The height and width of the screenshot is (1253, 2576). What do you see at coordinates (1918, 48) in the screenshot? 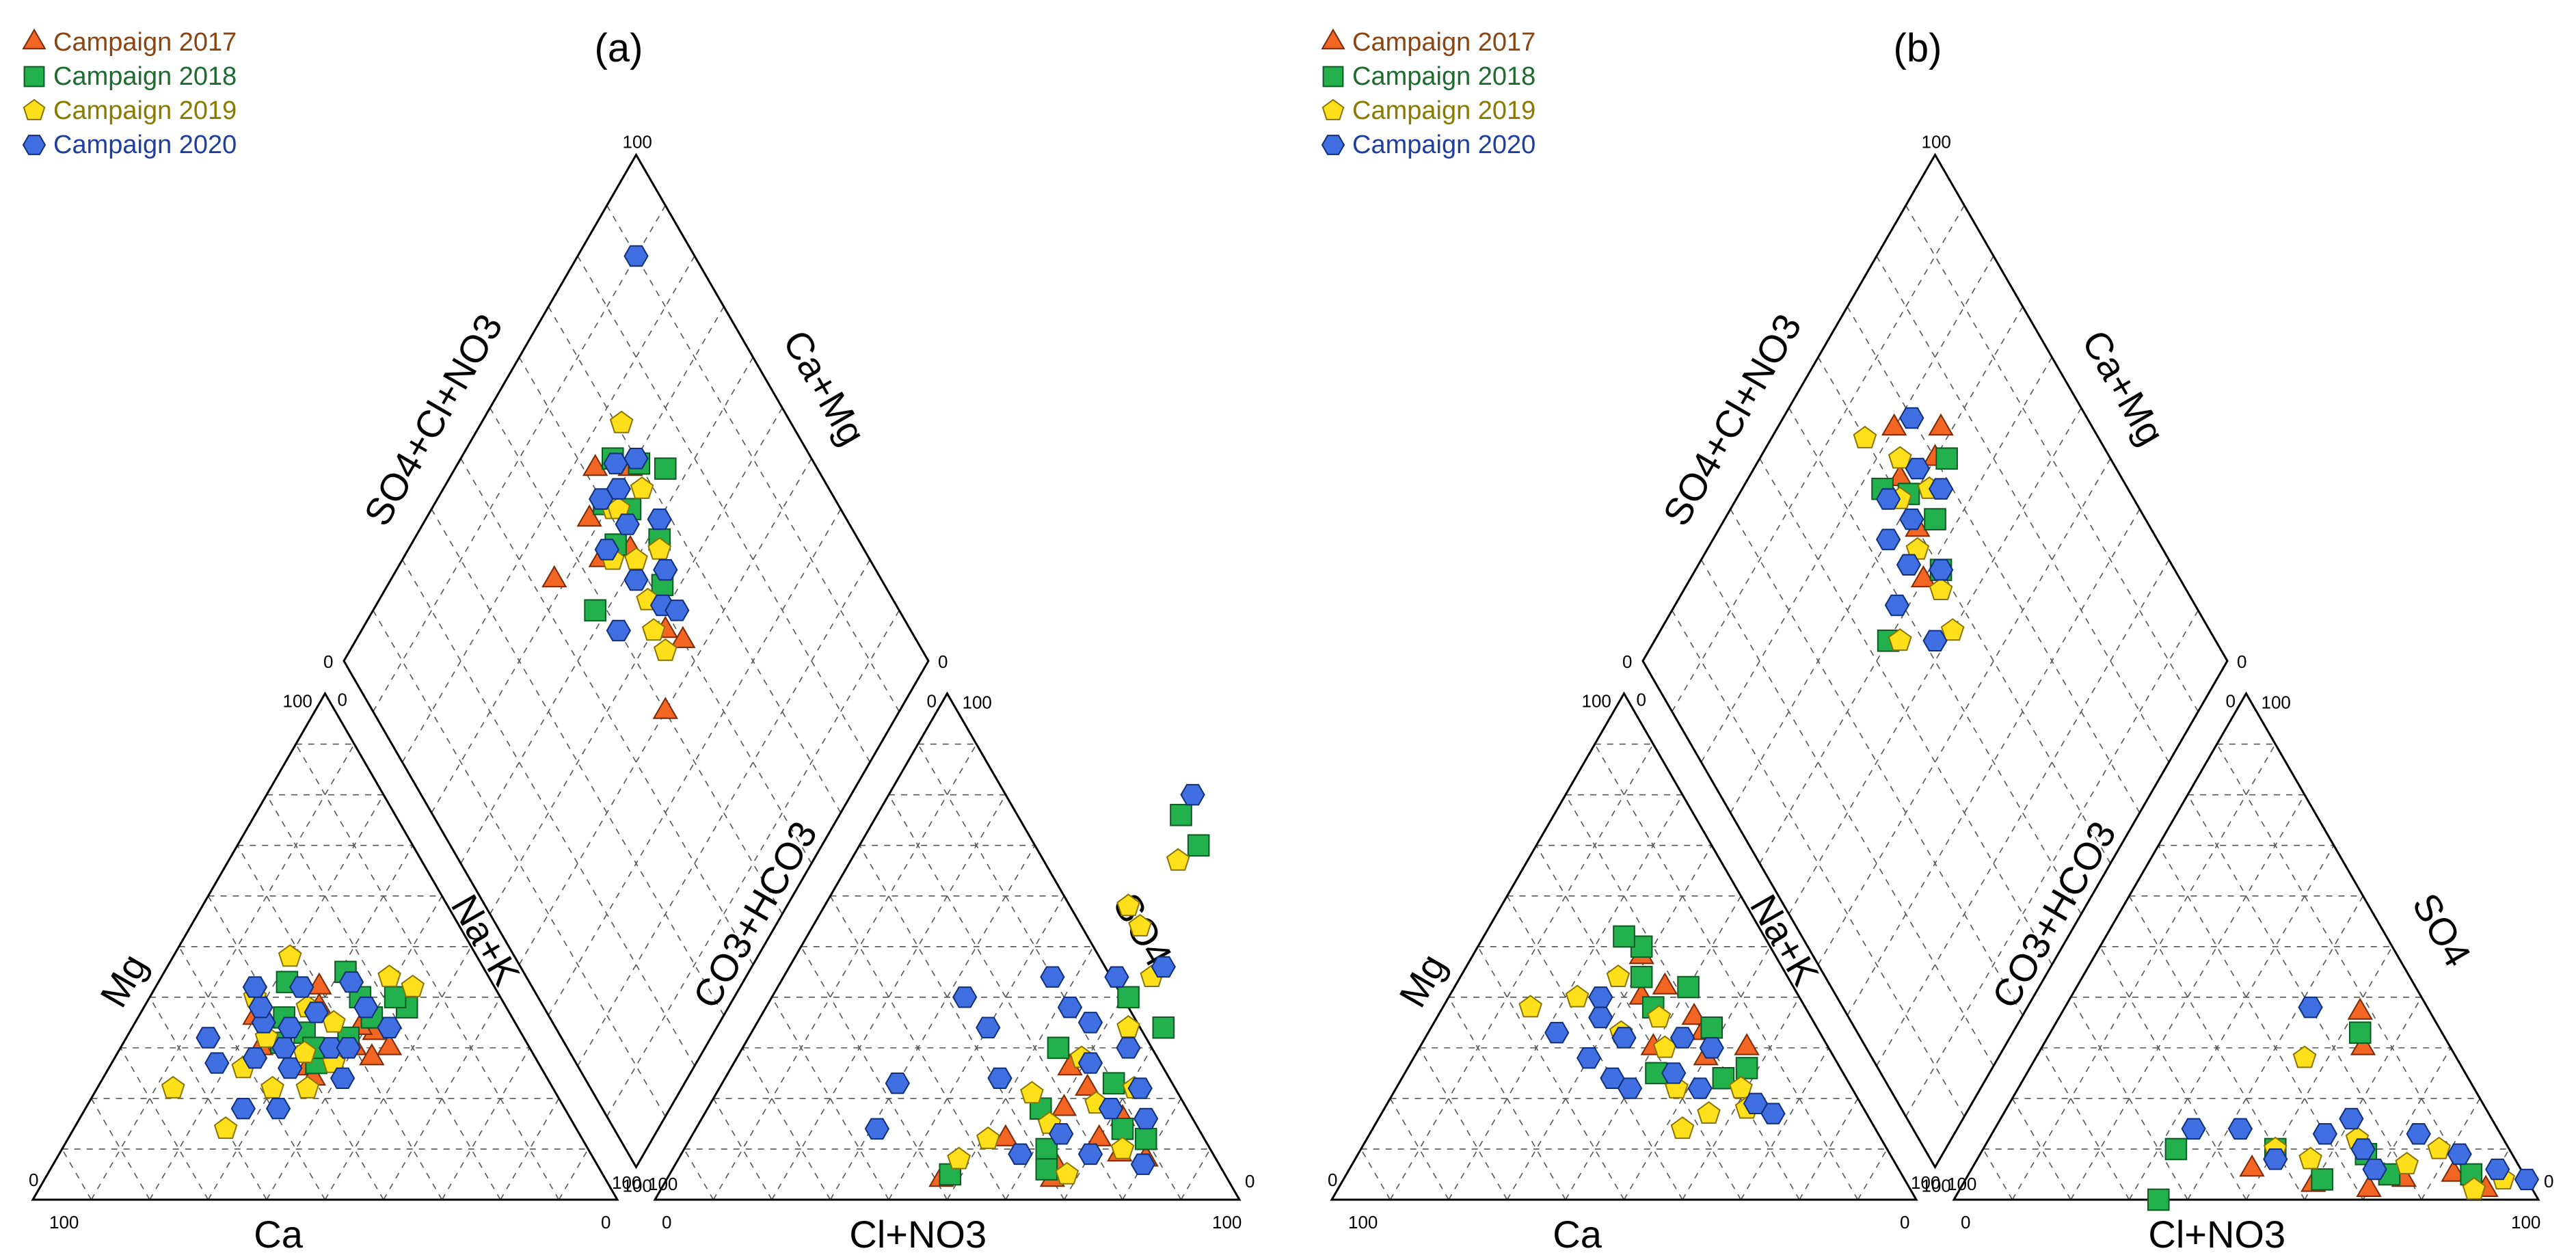
I see `panel-title: (b)` at bounding box center [1918, 48].